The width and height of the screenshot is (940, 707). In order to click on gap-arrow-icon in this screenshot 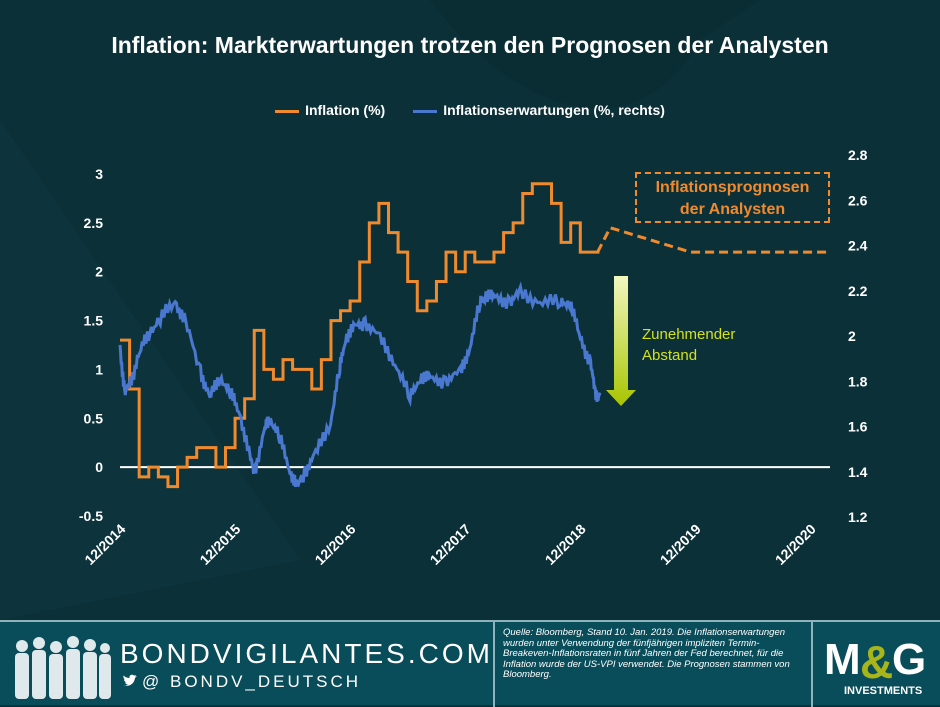, I will do `click(621, 341)`.